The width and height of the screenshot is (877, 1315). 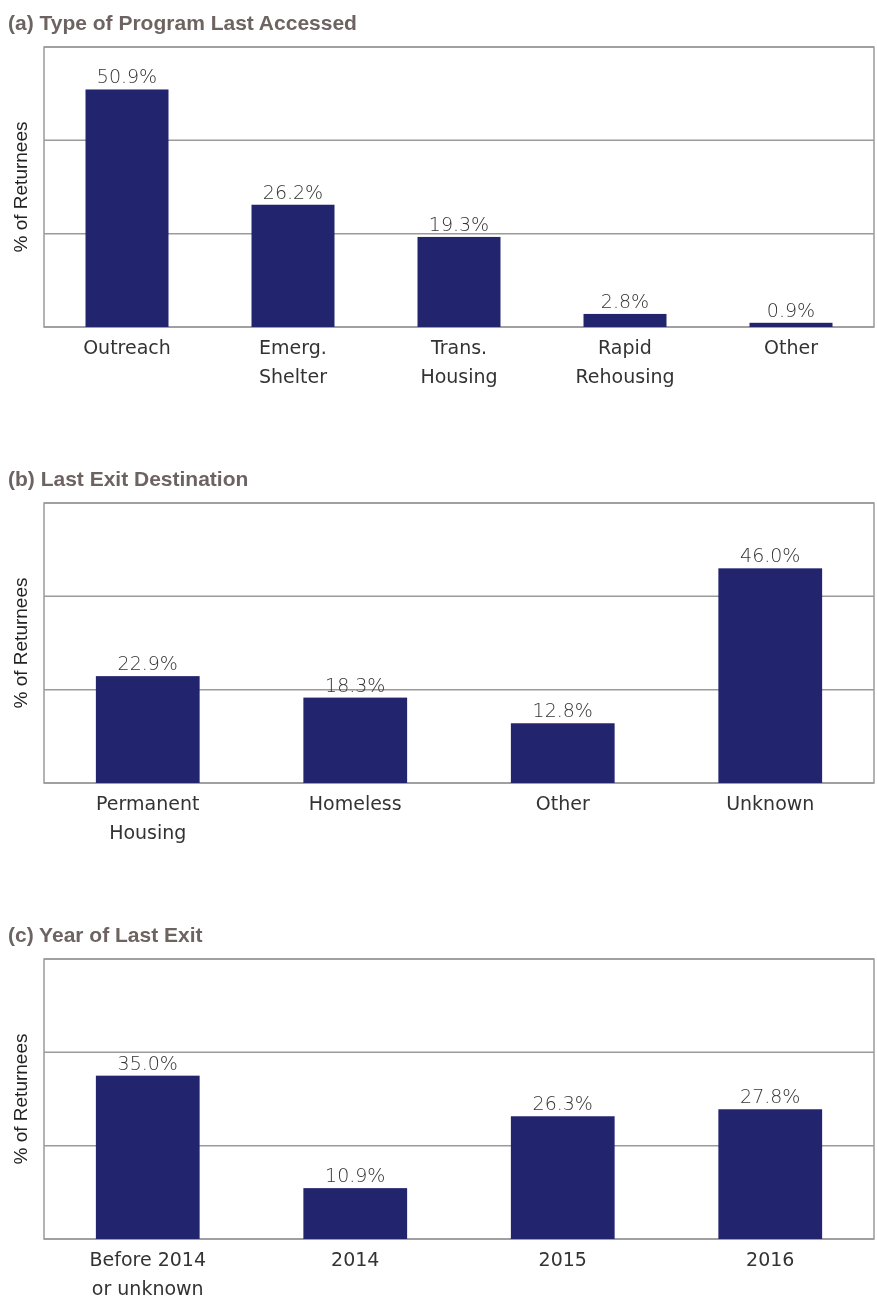 What do you see at coordinates (148, 817) in the screenshot?
I see `x-tick-label: Permanent Housing` at bounding box center [148, 817].